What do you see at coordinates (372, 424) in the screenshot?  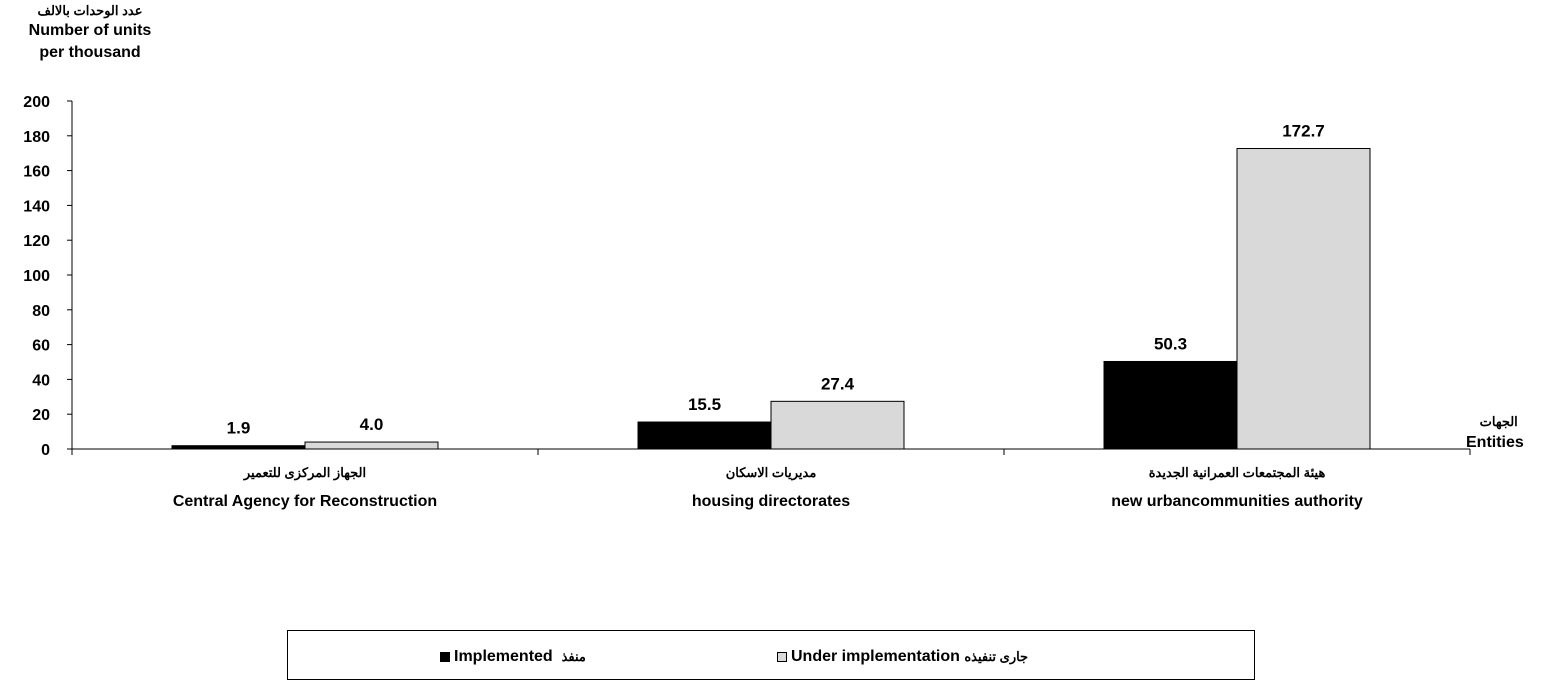 I see `data-label: 4.0` at bounding box center [372, 424].